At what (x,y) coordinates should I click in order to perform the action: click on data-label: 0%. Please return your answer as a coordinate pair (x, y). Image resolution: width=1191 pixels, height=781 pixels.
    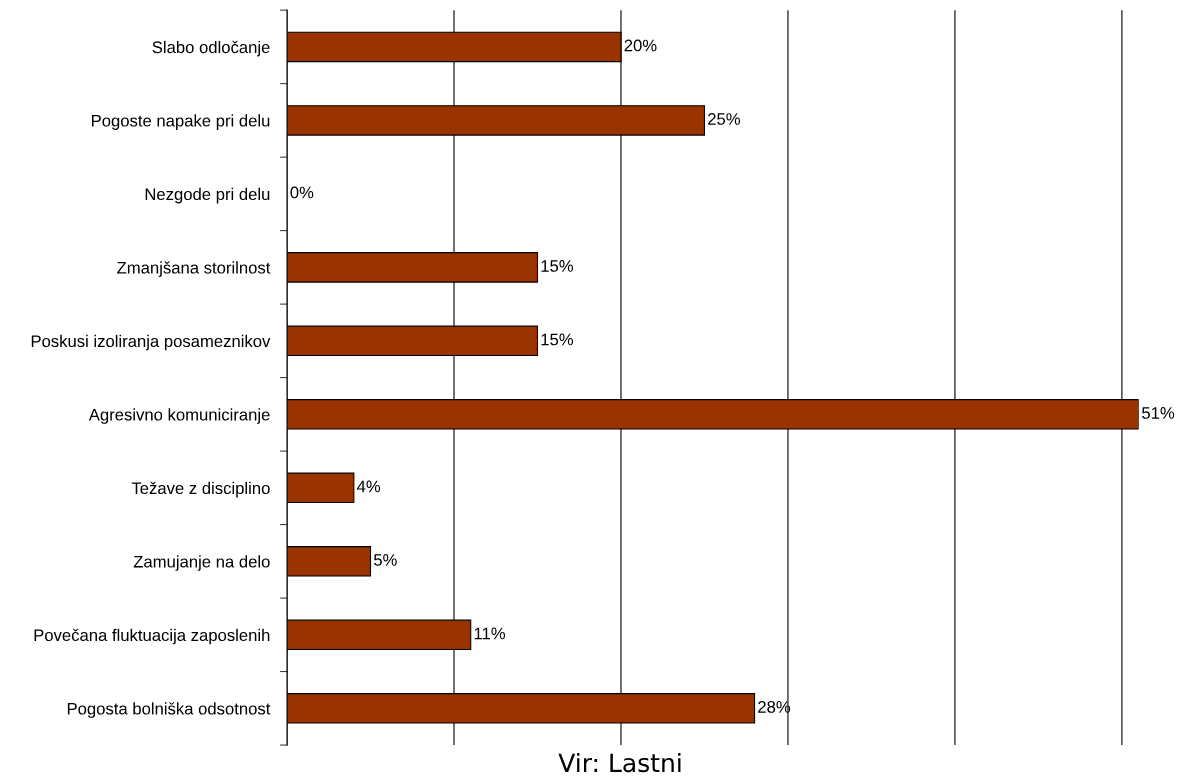
    Looking at the image, I should click on (302, 192).